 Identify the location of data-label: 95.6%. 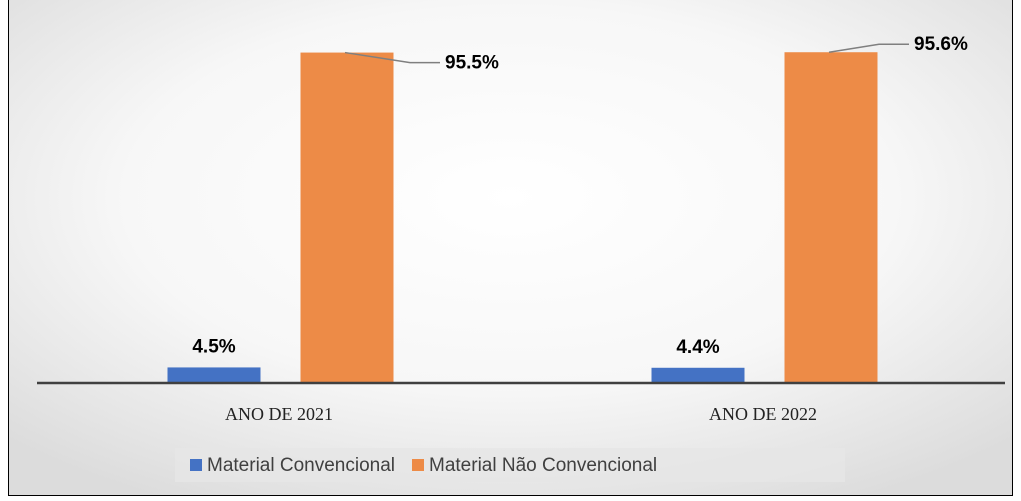
(941, 44).